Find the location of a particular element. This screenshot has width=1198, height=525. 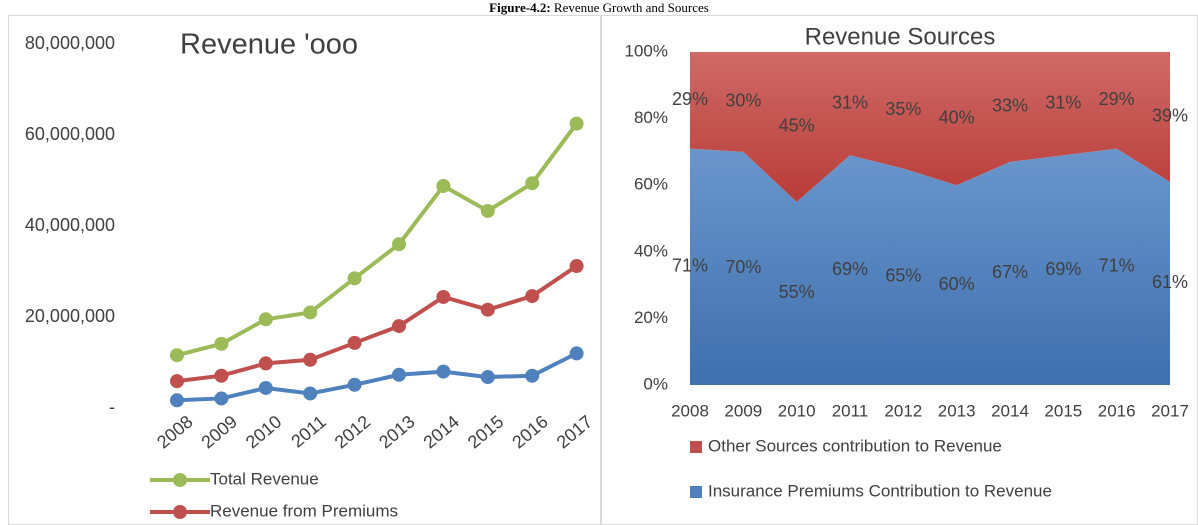

y-tick-label: 0% is located at coordinates (655, 383).